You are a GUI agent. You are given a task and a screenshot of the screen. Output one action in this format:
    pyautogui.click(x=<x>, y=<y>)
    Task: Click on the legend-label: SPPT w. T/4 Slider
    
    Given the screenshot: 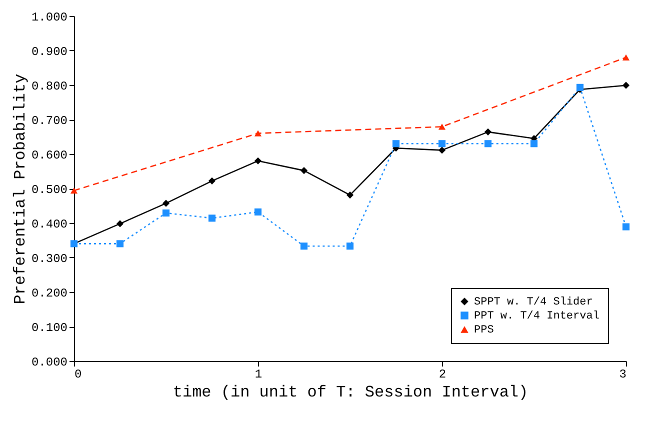 What is the action you would take?
    pyautogui.click(x=533, y=302)
    